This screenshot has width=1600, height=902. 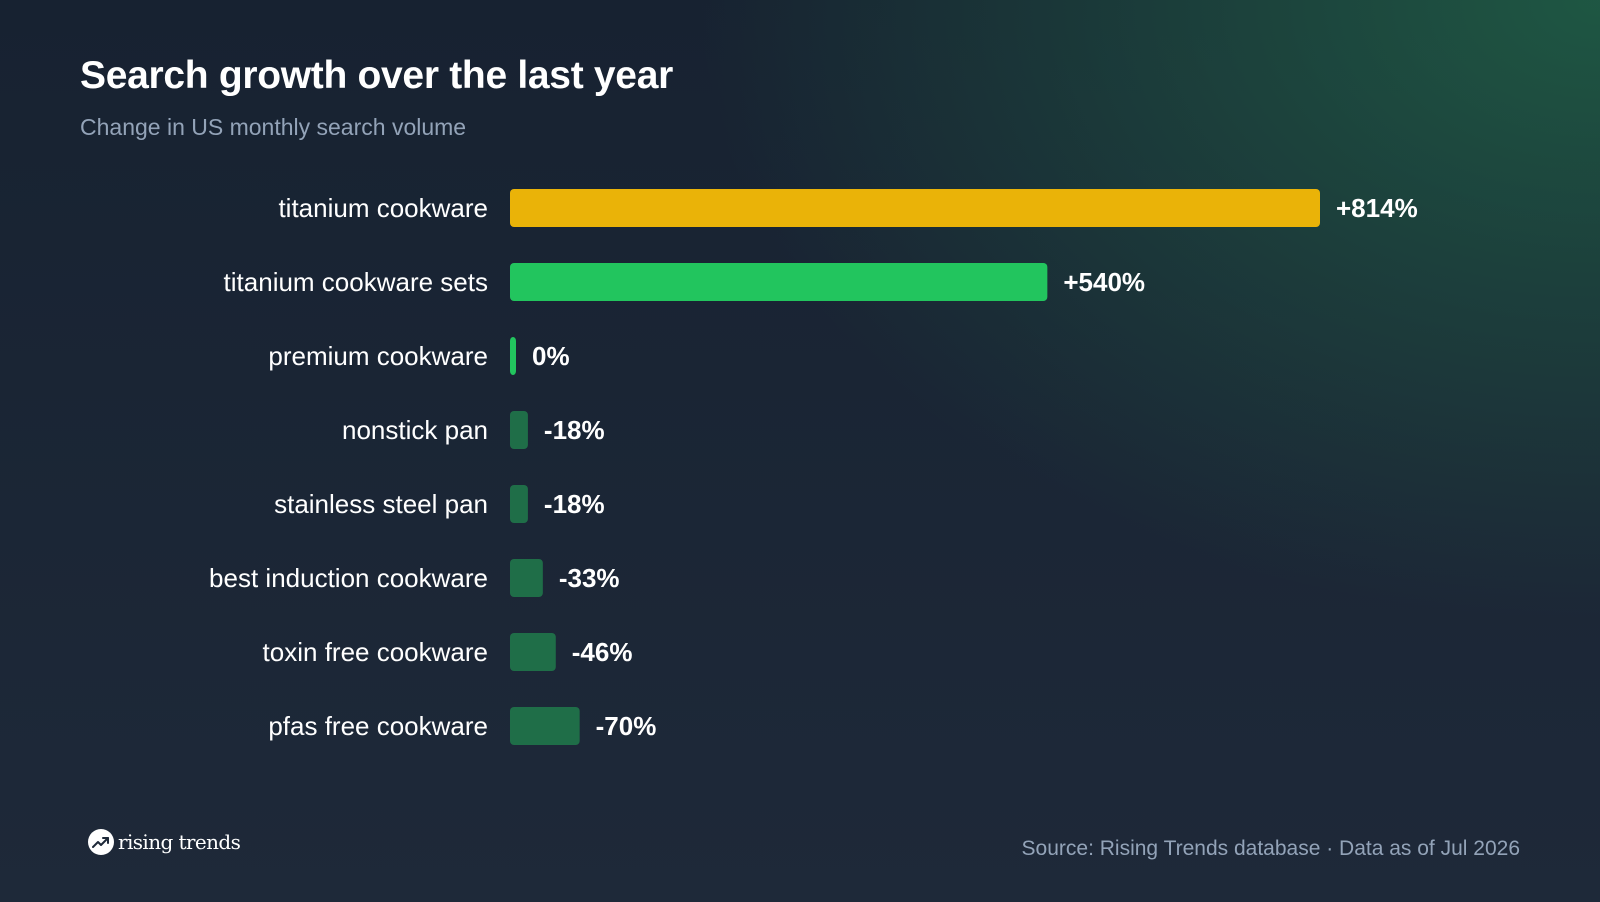 I want to click on category-label: best induction cookware, so click(x=348, y=578).